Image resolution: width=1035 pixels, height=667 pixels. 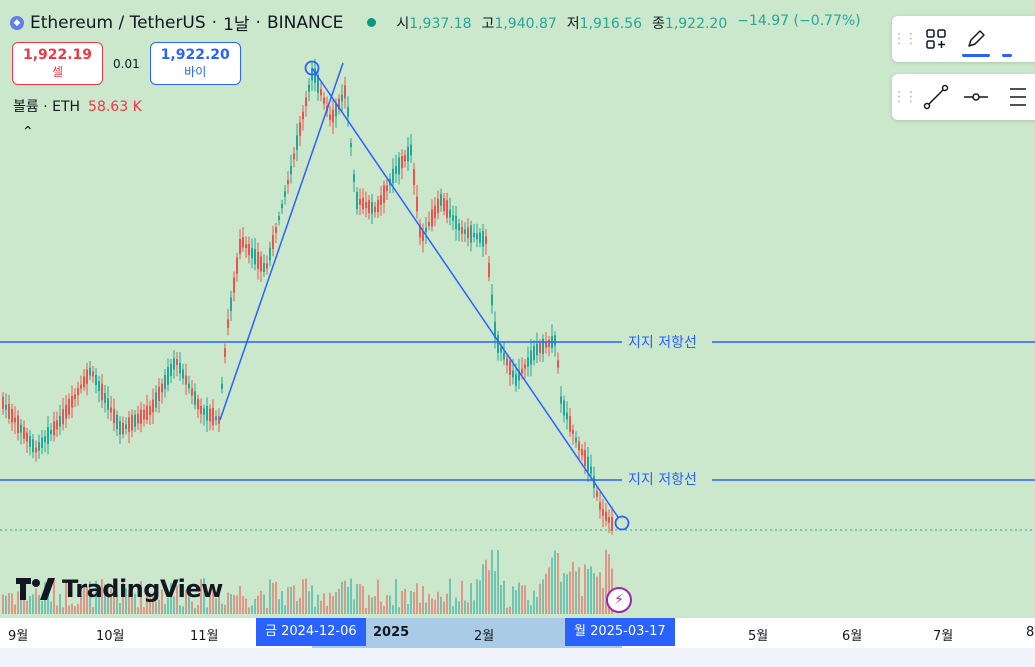 What do you see at coordinates (118, 22) in the screenshot?
I see `symbol-pair: Ethereum / TetherUS` at bounding box center [118, 22].